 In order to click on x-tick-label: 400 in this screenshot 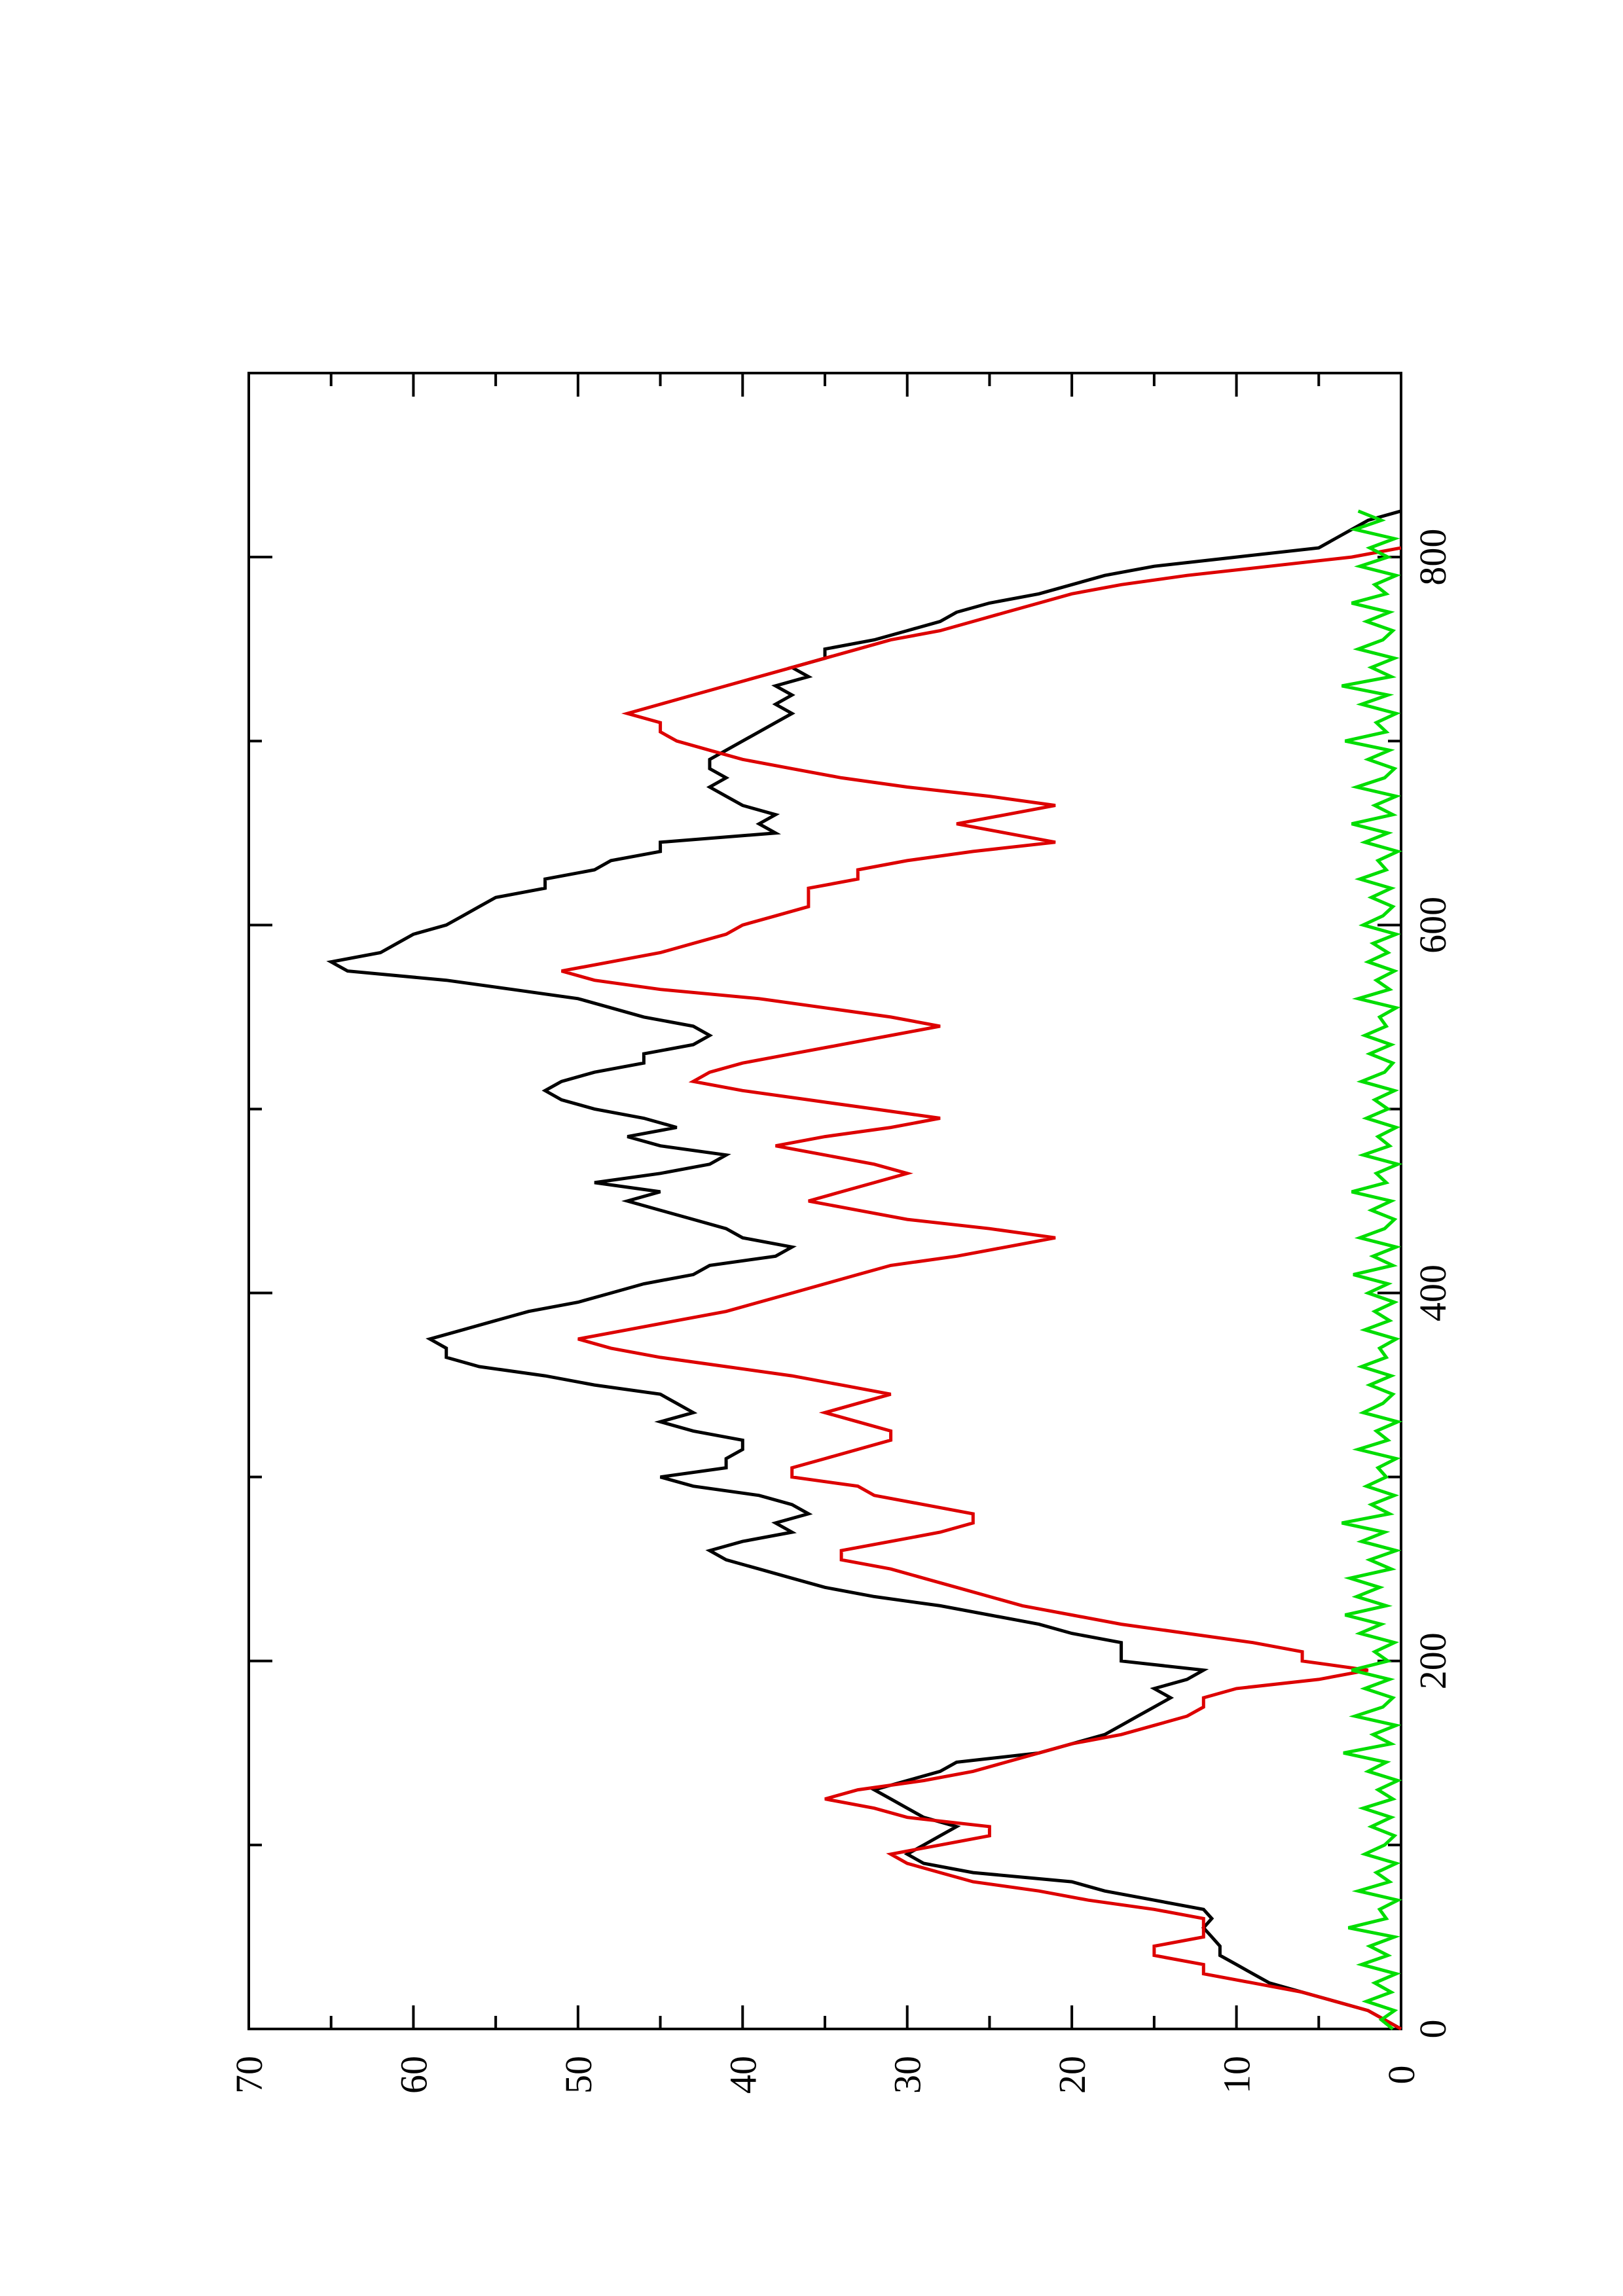, I will do `click(1433, 1293)`.